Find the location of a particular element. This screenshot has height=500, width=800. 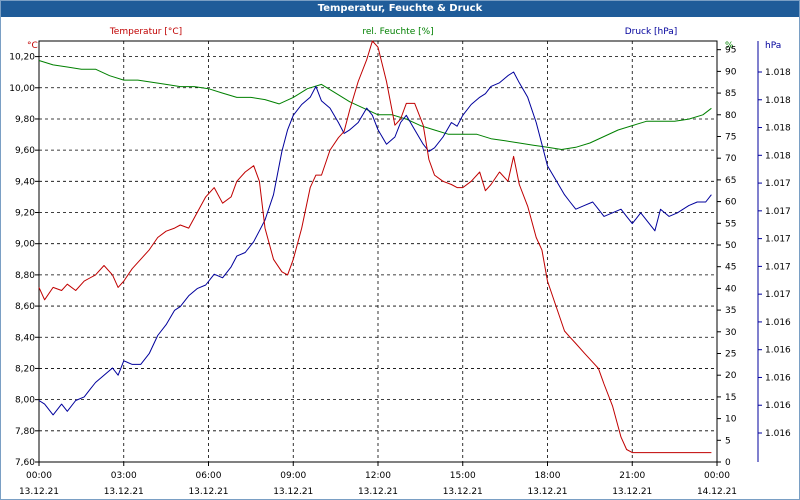

humidity-tick-label: 60 is located at coordinates (731, 203).